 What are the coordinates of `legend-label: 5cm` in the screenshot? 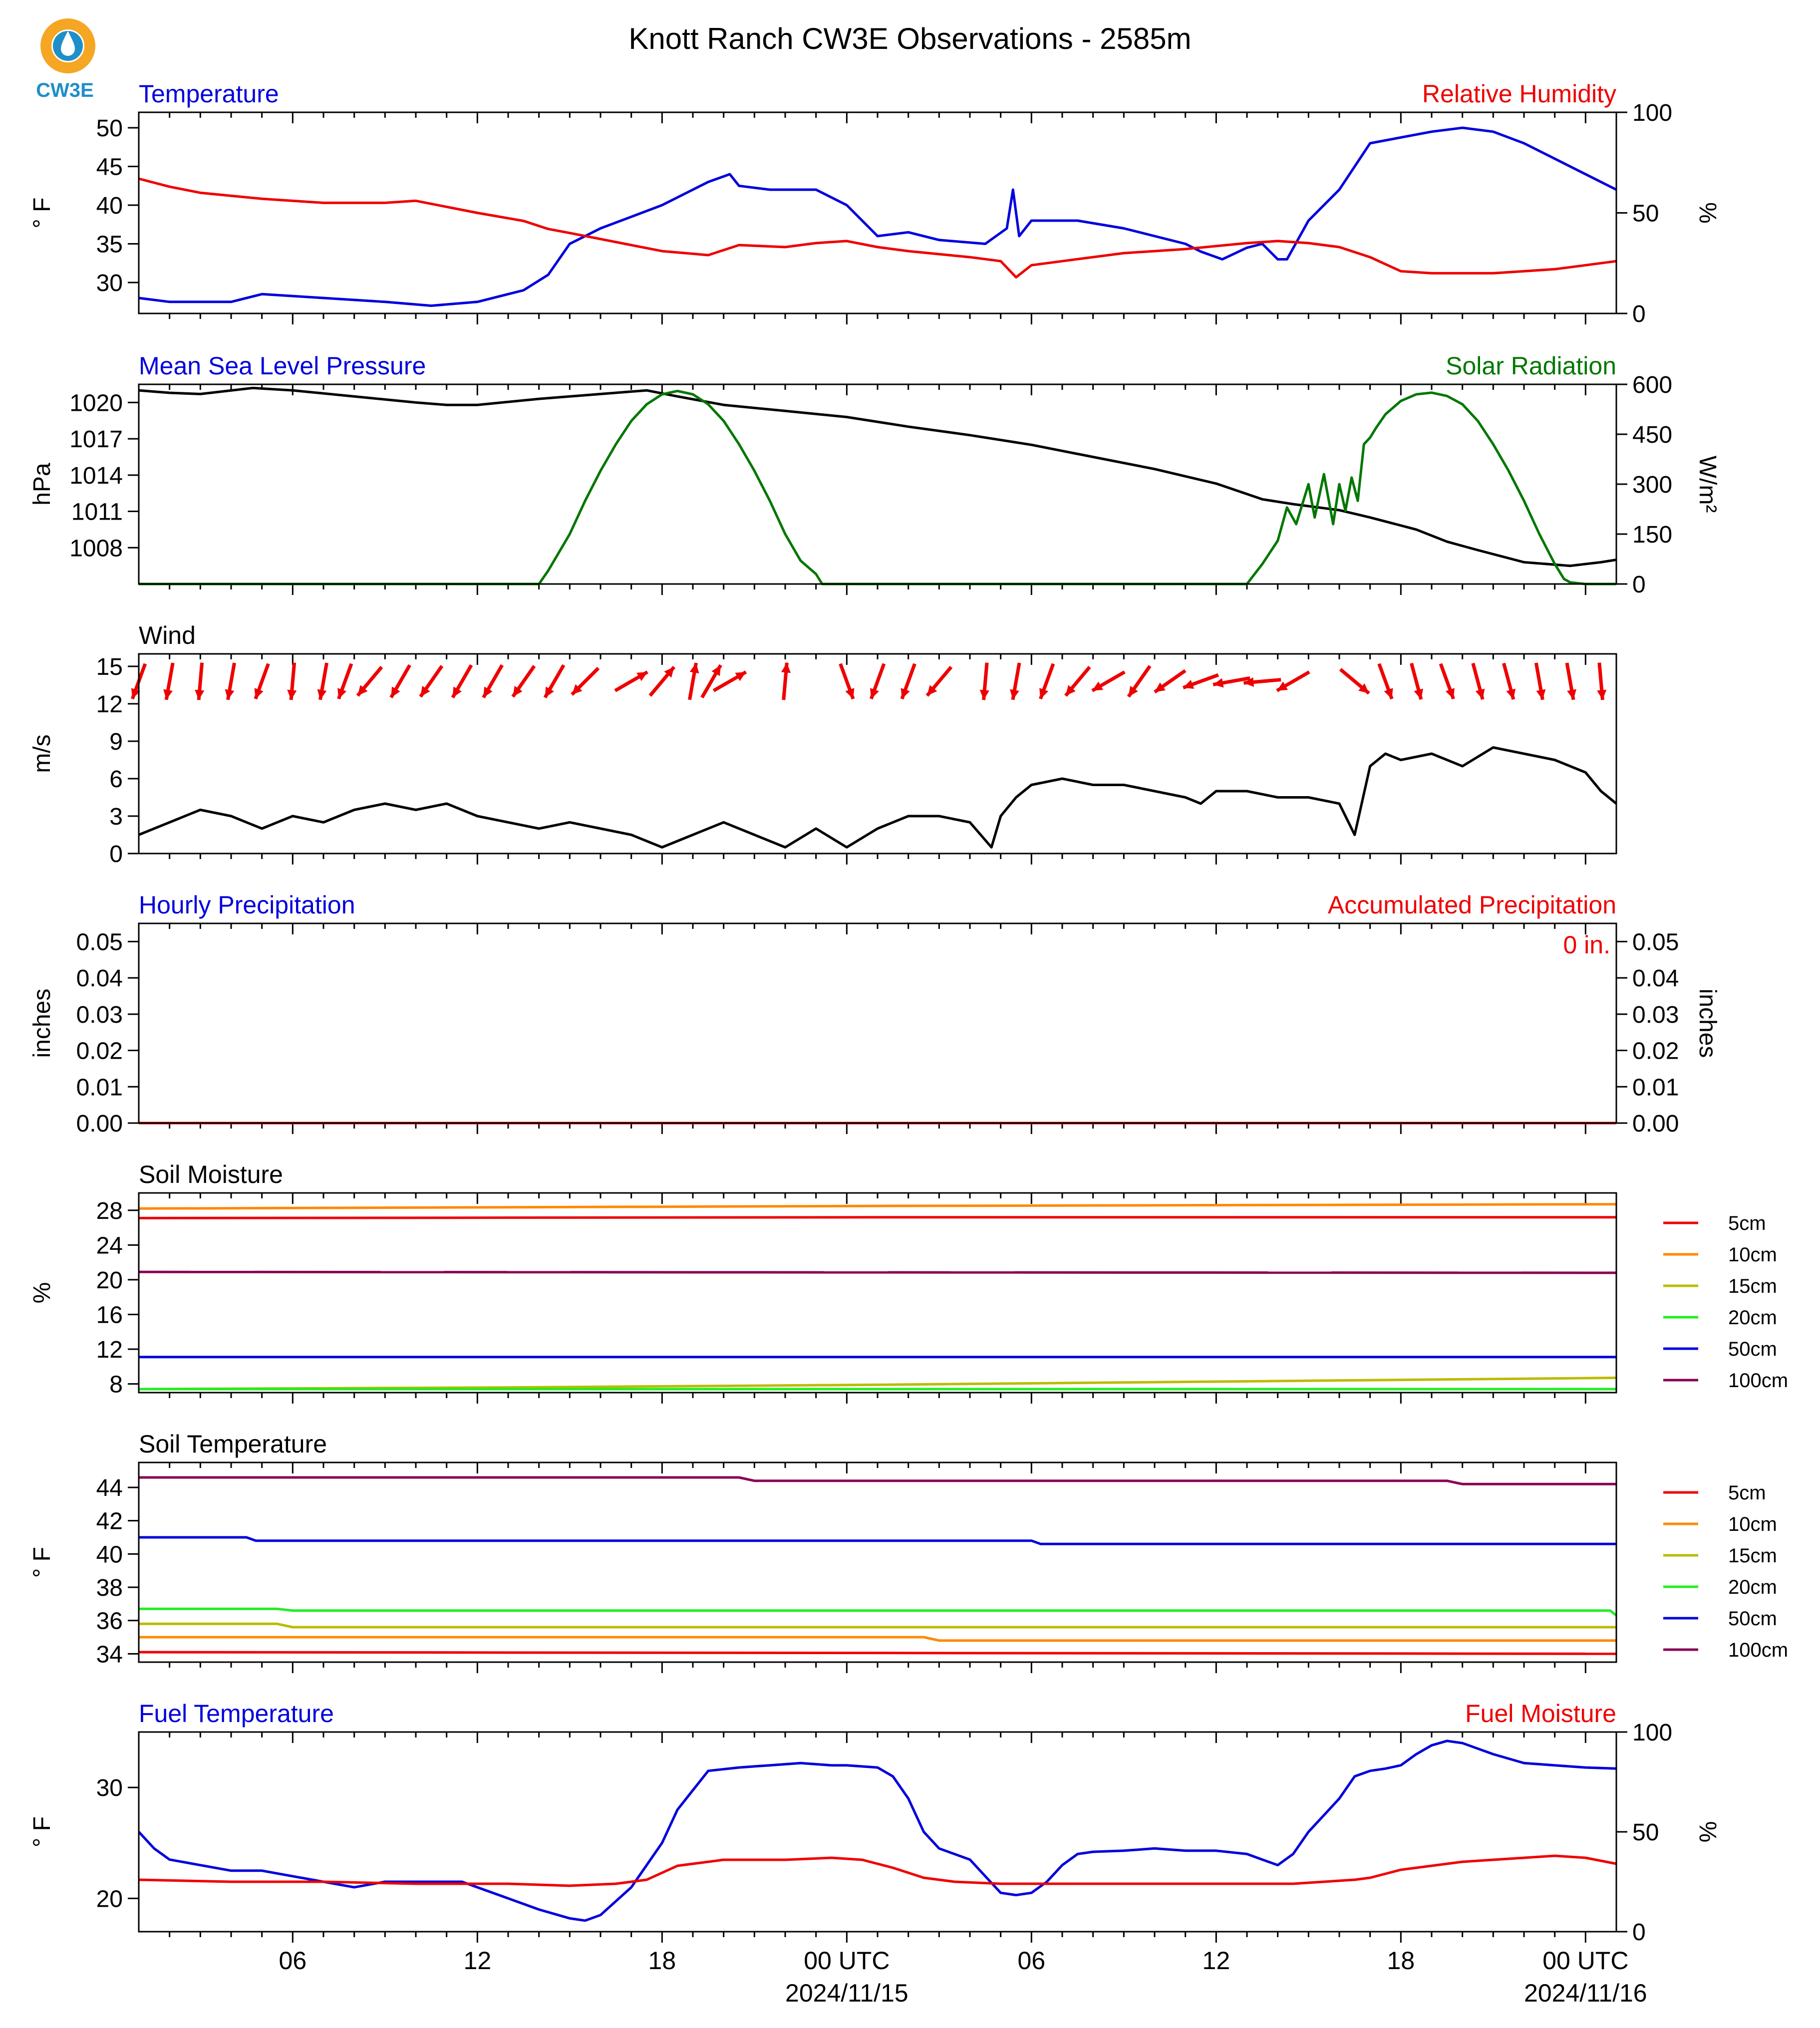 It's located at (1747, 1223).